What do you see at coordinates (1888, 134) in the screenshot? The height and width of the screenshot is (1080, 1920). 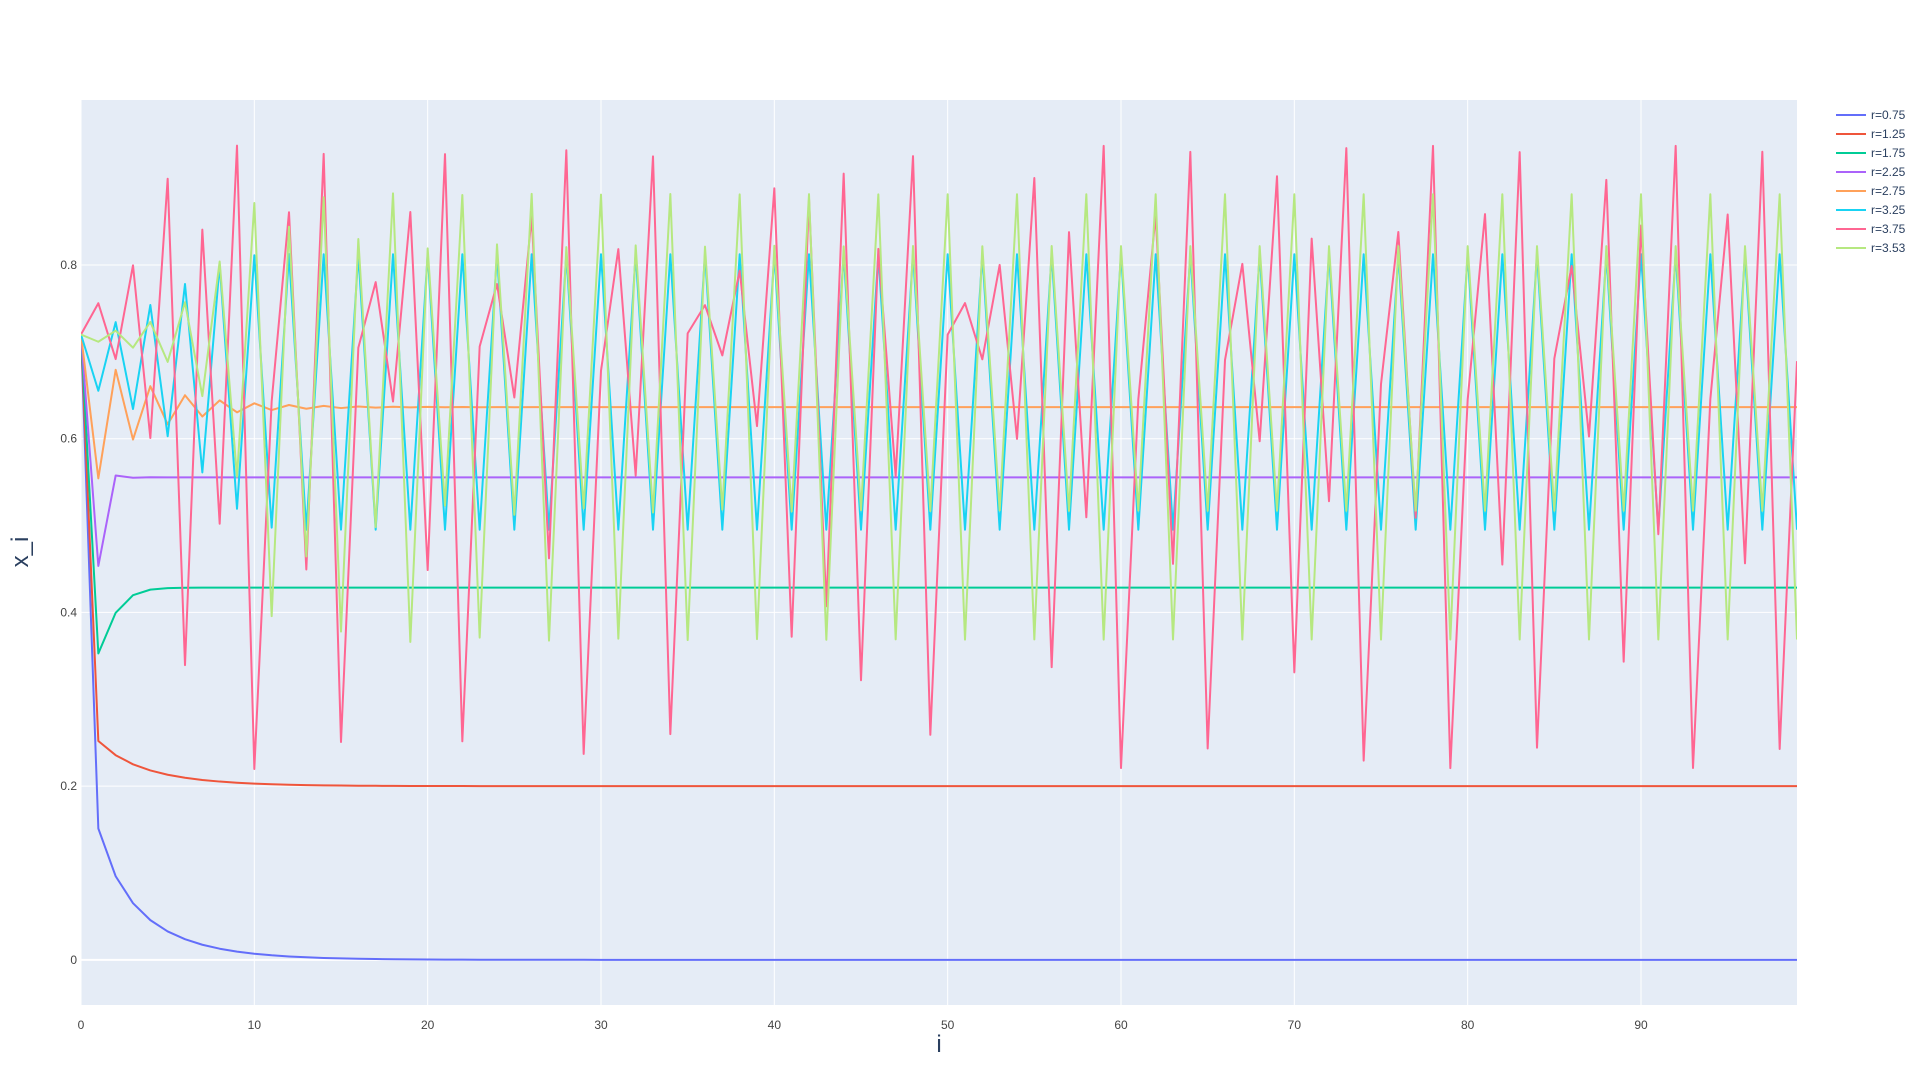 I see `legend-label: r=1.25` at bounding box center [1888, 134].